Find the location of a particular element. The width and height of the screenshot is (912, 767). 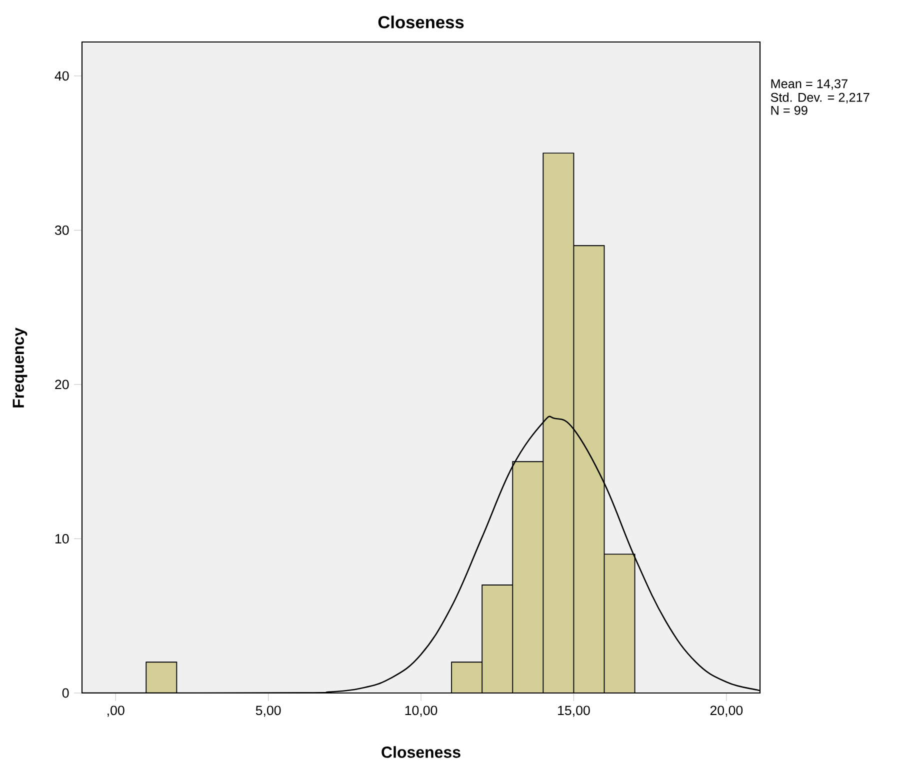

x-tick-label: 20,00 is located at coordinates (726, 711).